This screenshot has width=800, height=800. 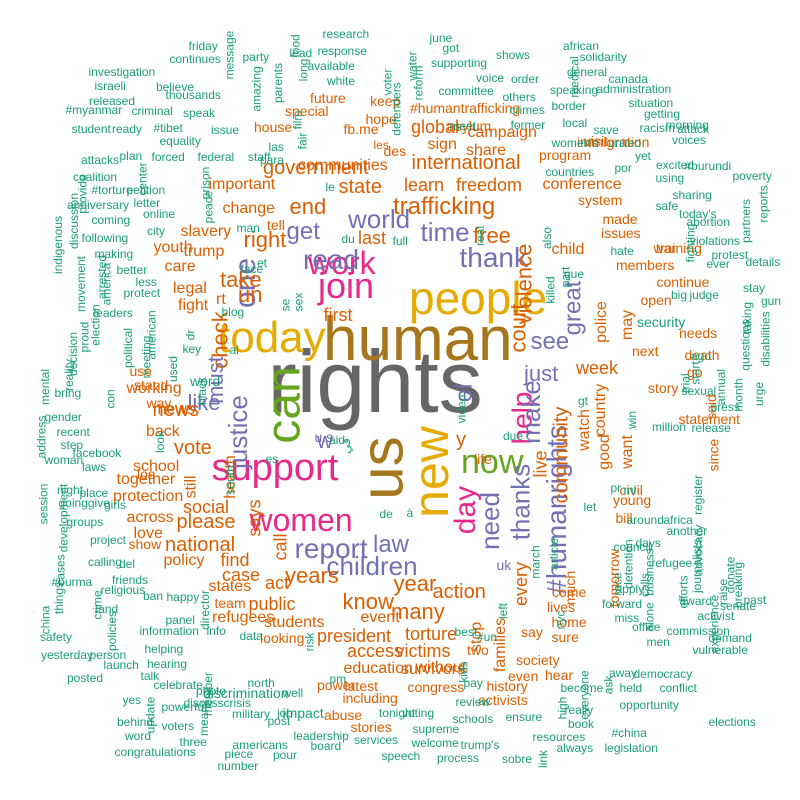 What do you see at coordinates (372, 238) in the screenshot?
I see `cloud-word: last` at bounding box center [372, 238].